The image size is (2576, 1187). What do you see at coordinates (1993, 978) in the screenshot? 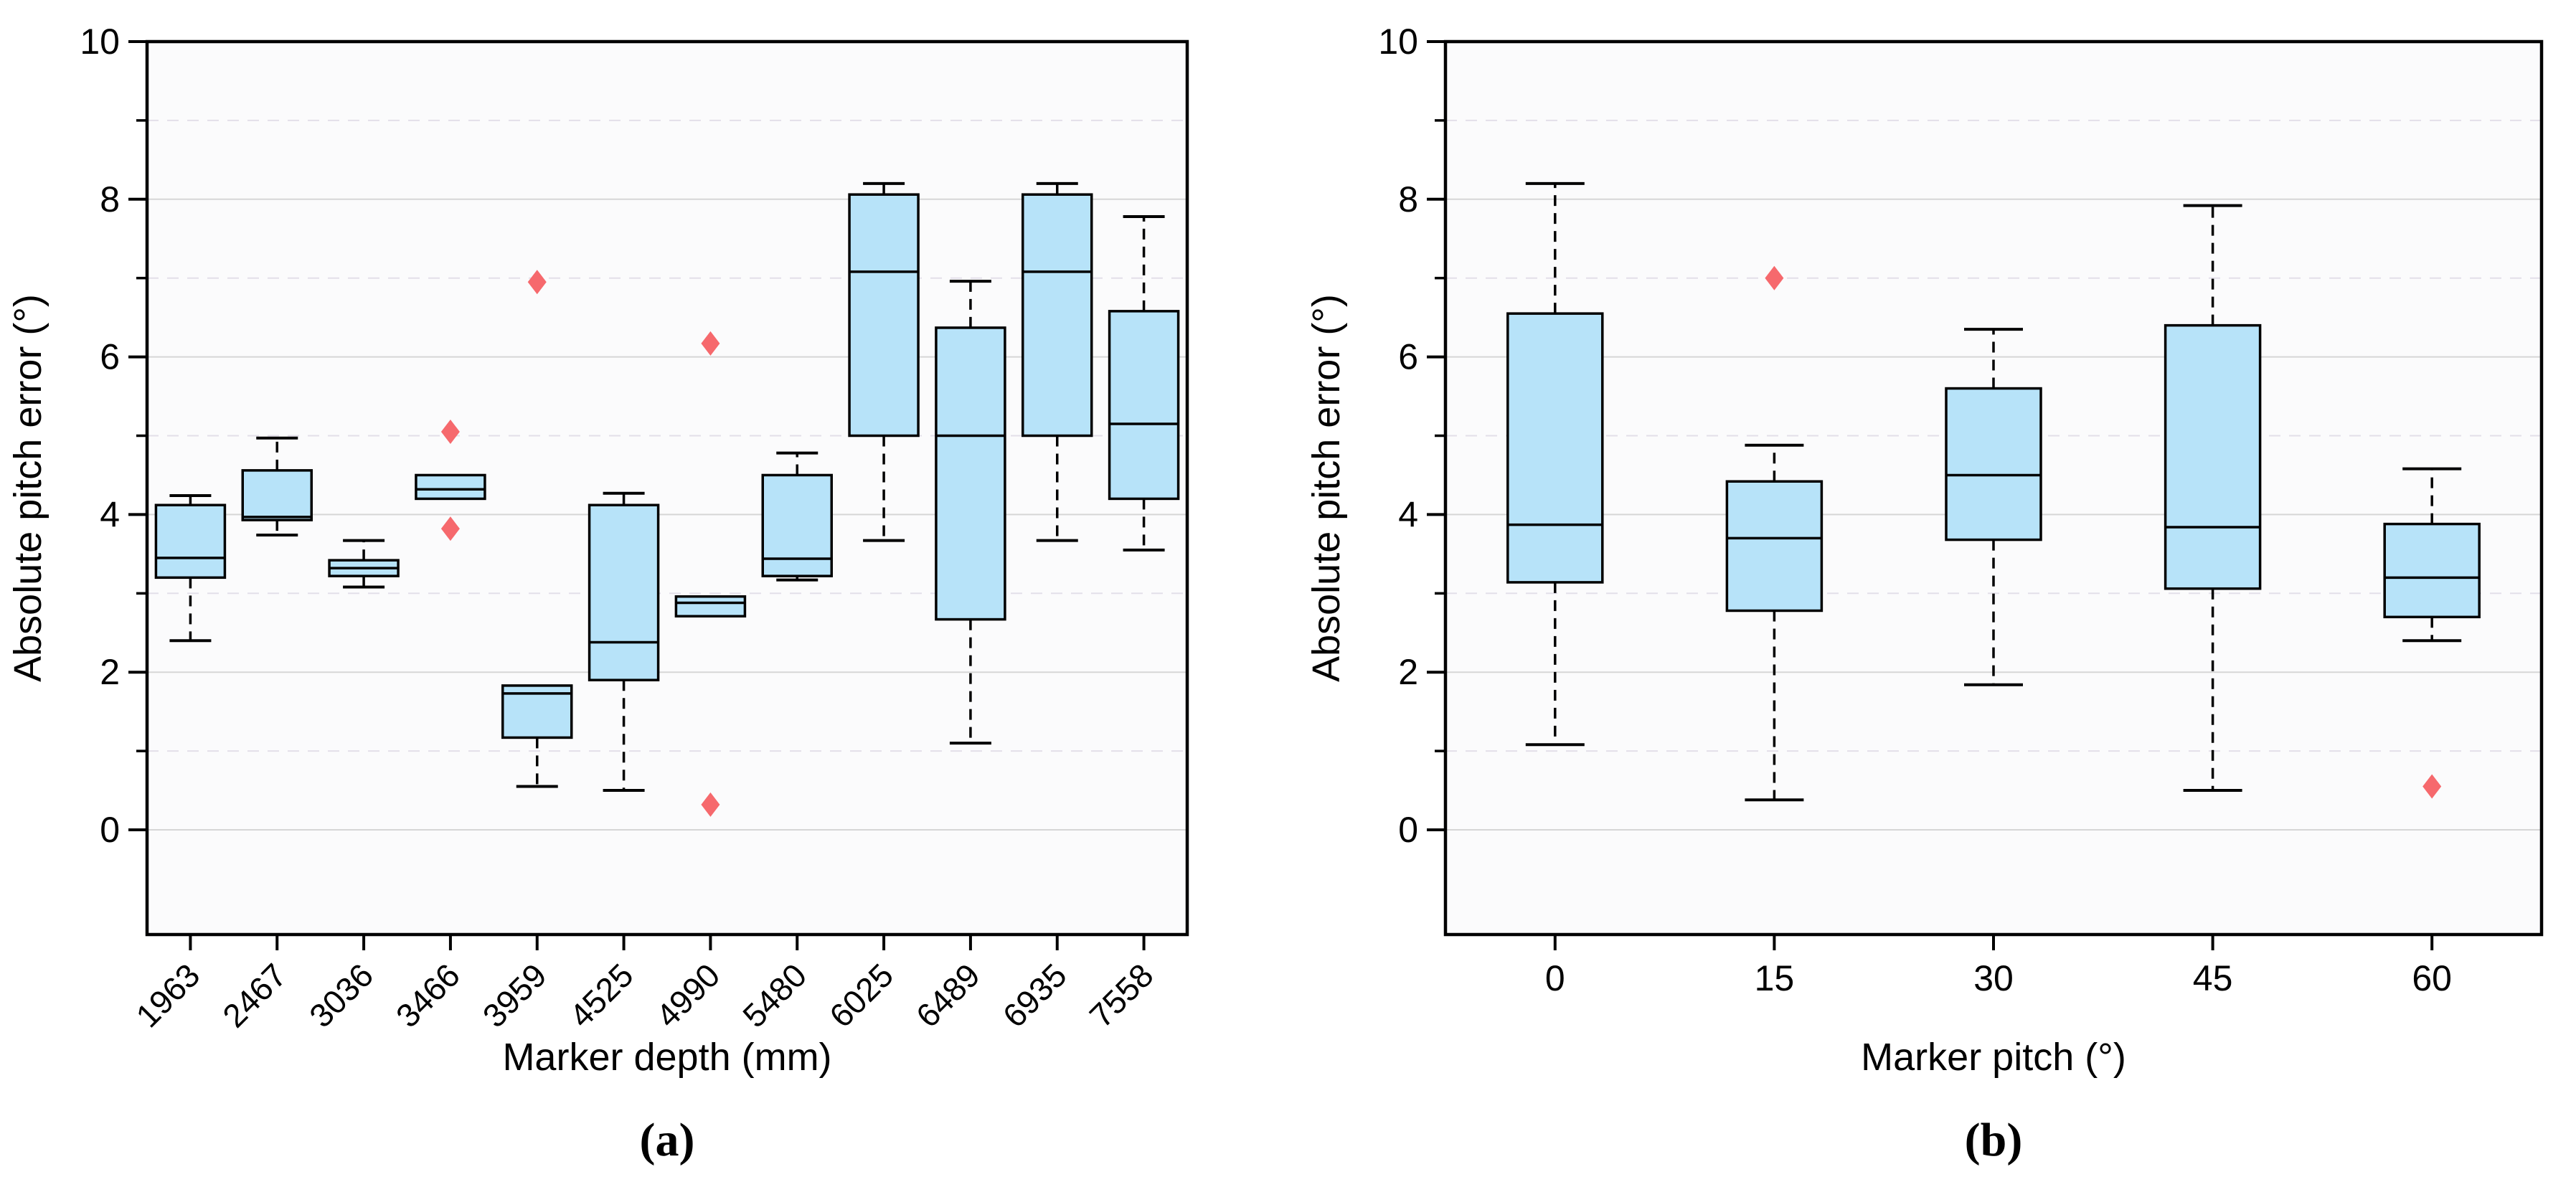
I see `x-tick-label: 30` at bounding box center [1993, 978].